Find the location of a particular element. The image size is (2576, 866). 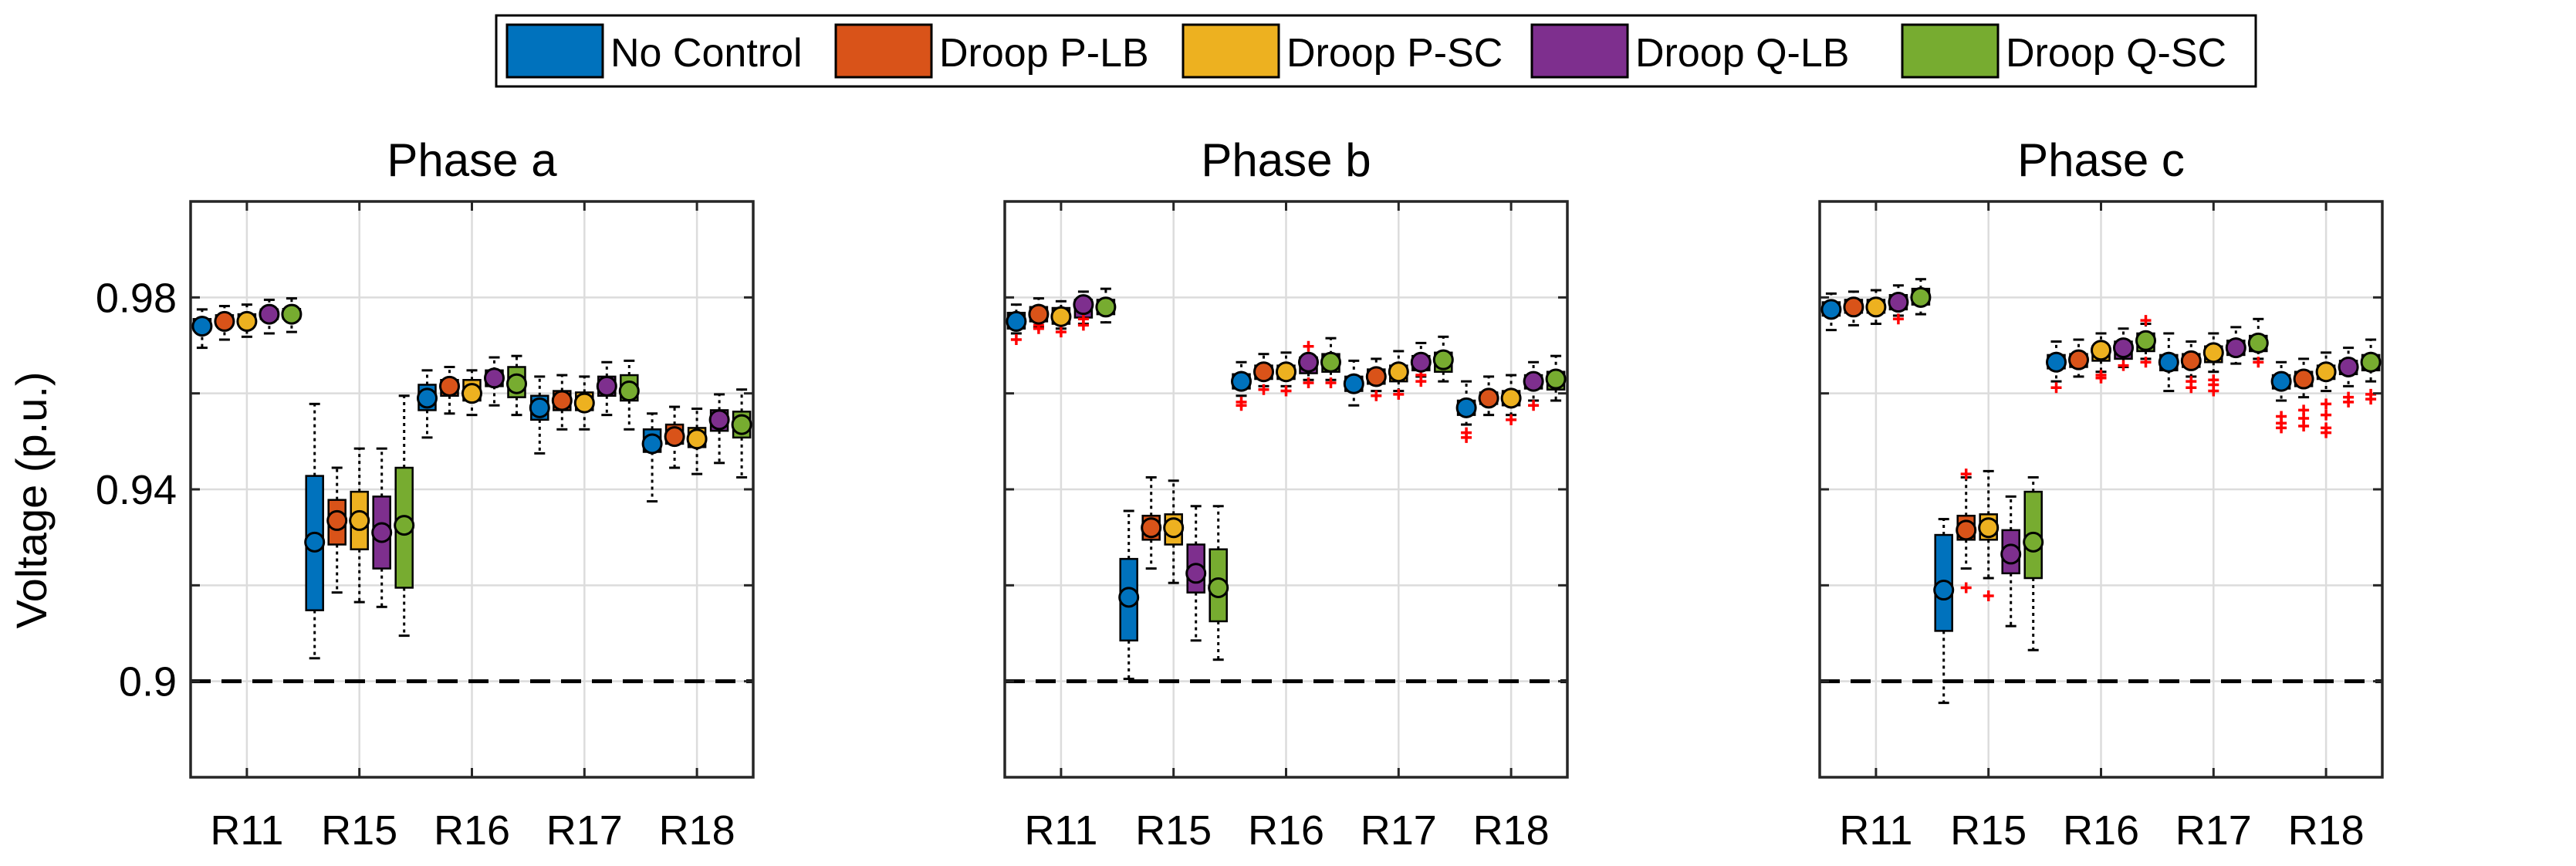

panel-title: Phase c is located at coordinates (2101, 160).